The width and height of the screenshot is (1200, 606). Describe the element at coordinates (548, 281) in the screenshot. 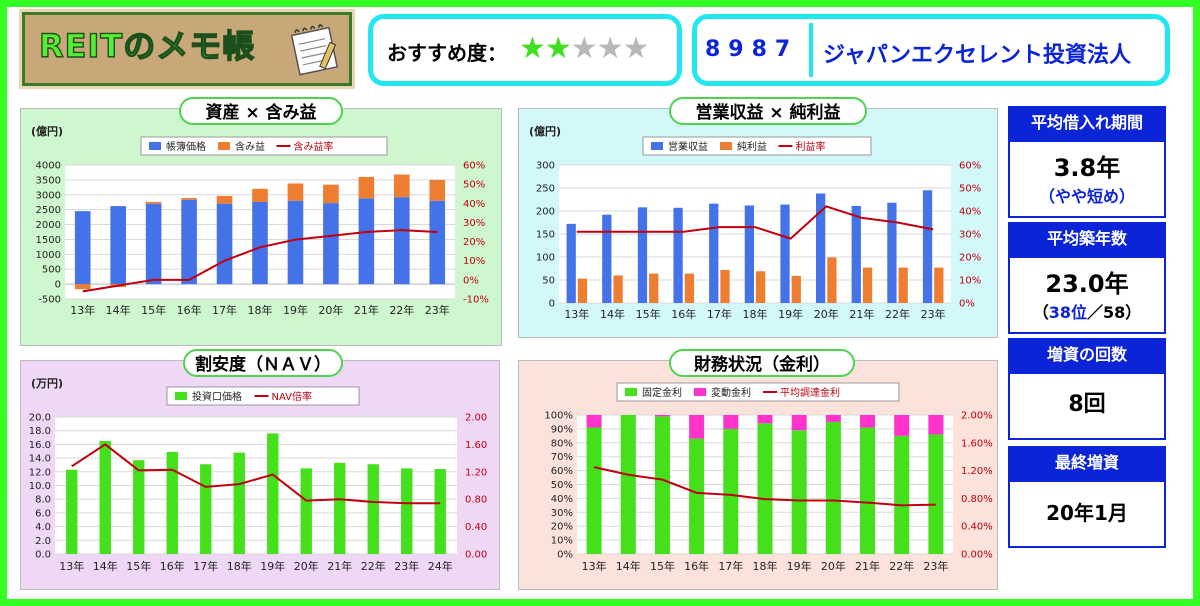

I see `y-tick-label: 50` at that location.